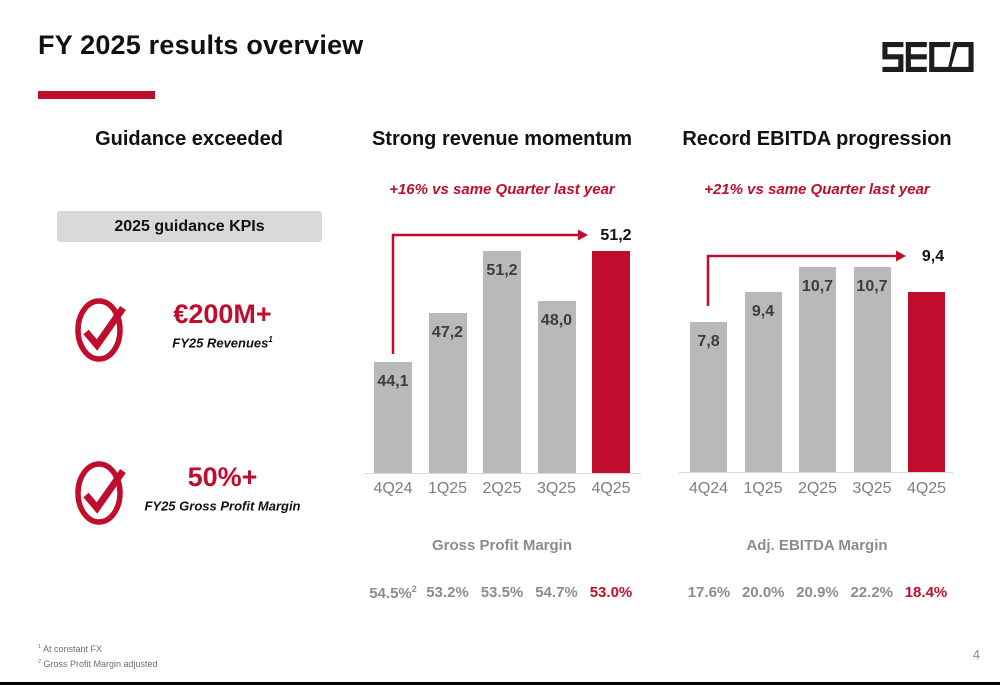 The width and height of the screenshot is (1000, 685). Describe the element at coordinates (447, 592) in the screenshot. I see `margin-value: 53.2%` at that location.